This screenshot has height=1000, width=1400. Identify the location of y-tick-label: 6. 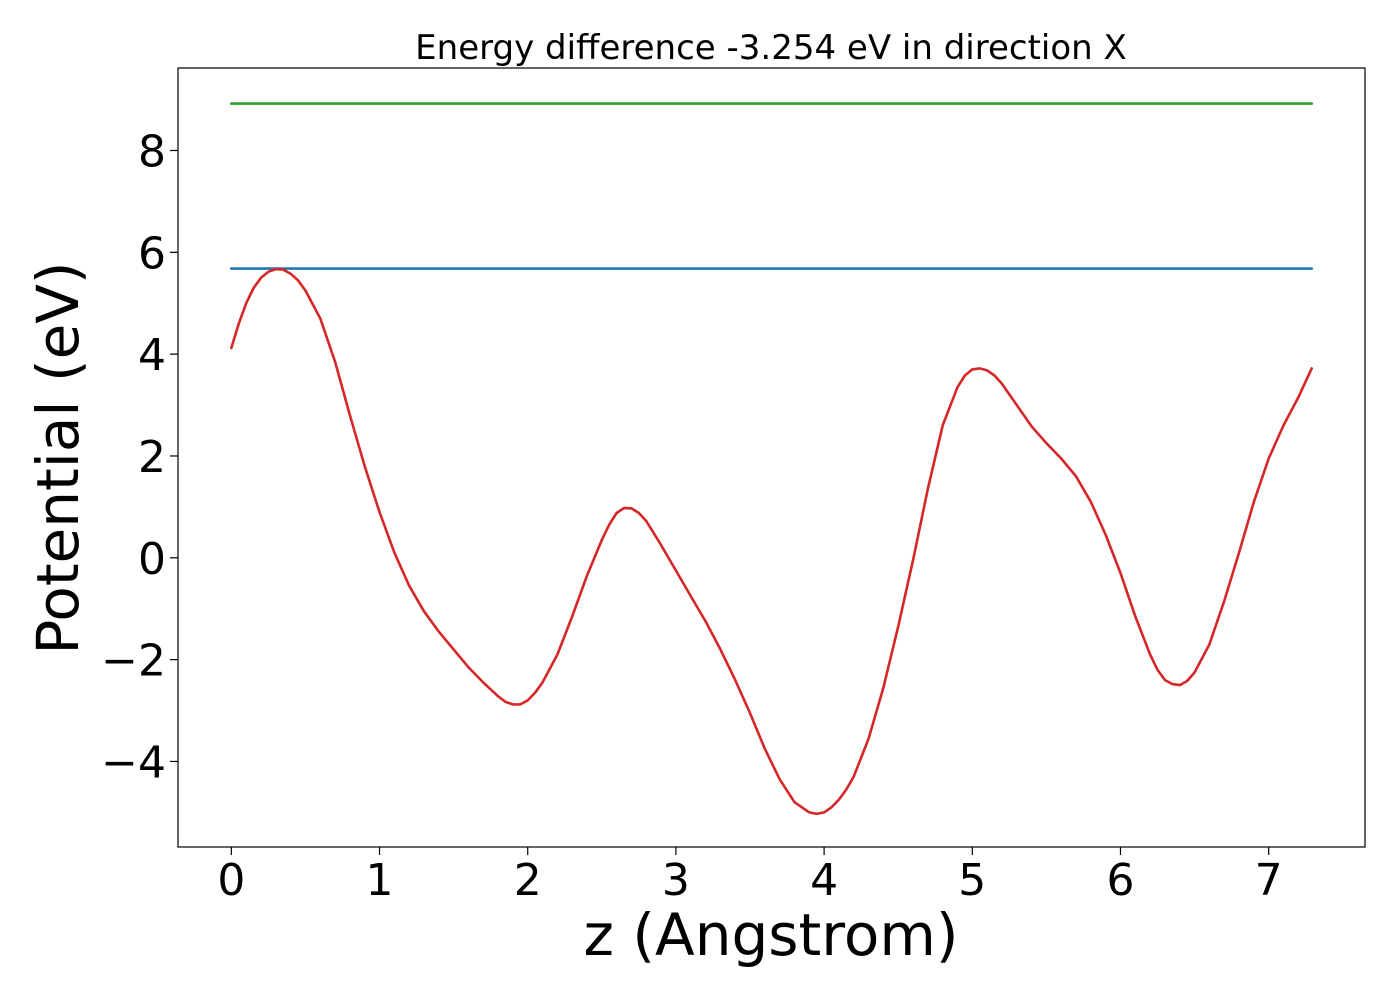
(152, 253).